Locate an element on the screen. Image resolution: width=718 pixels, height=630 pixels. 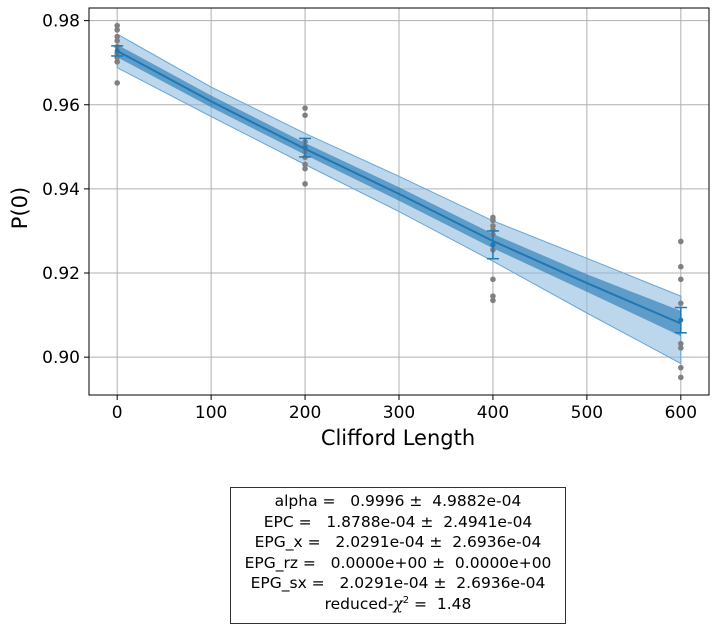
chi-power: 2 is located at coordinates (406, 600).